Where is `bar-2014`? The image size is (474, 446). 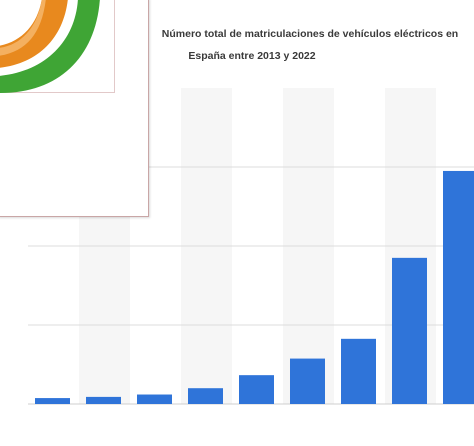
bar-2014 is located at coordinates (103, 400).